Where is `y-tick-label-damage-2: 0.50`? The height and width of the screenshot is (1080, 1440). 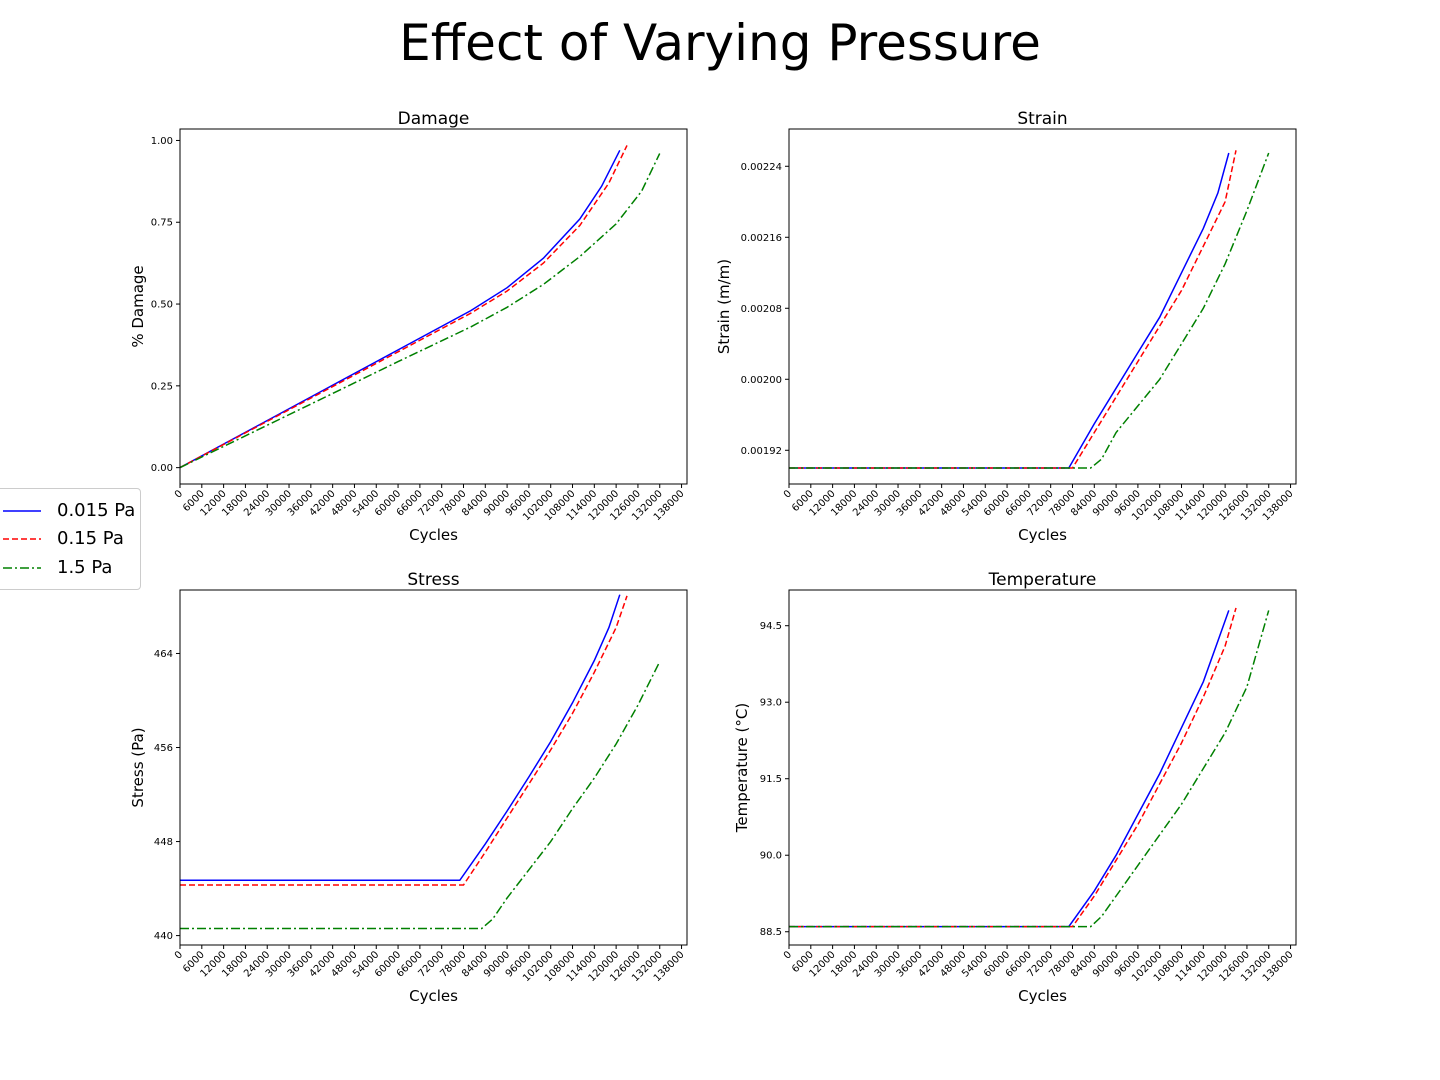
y-tick-label-damage-2: 0.50 is located at coordinates (162, 305).